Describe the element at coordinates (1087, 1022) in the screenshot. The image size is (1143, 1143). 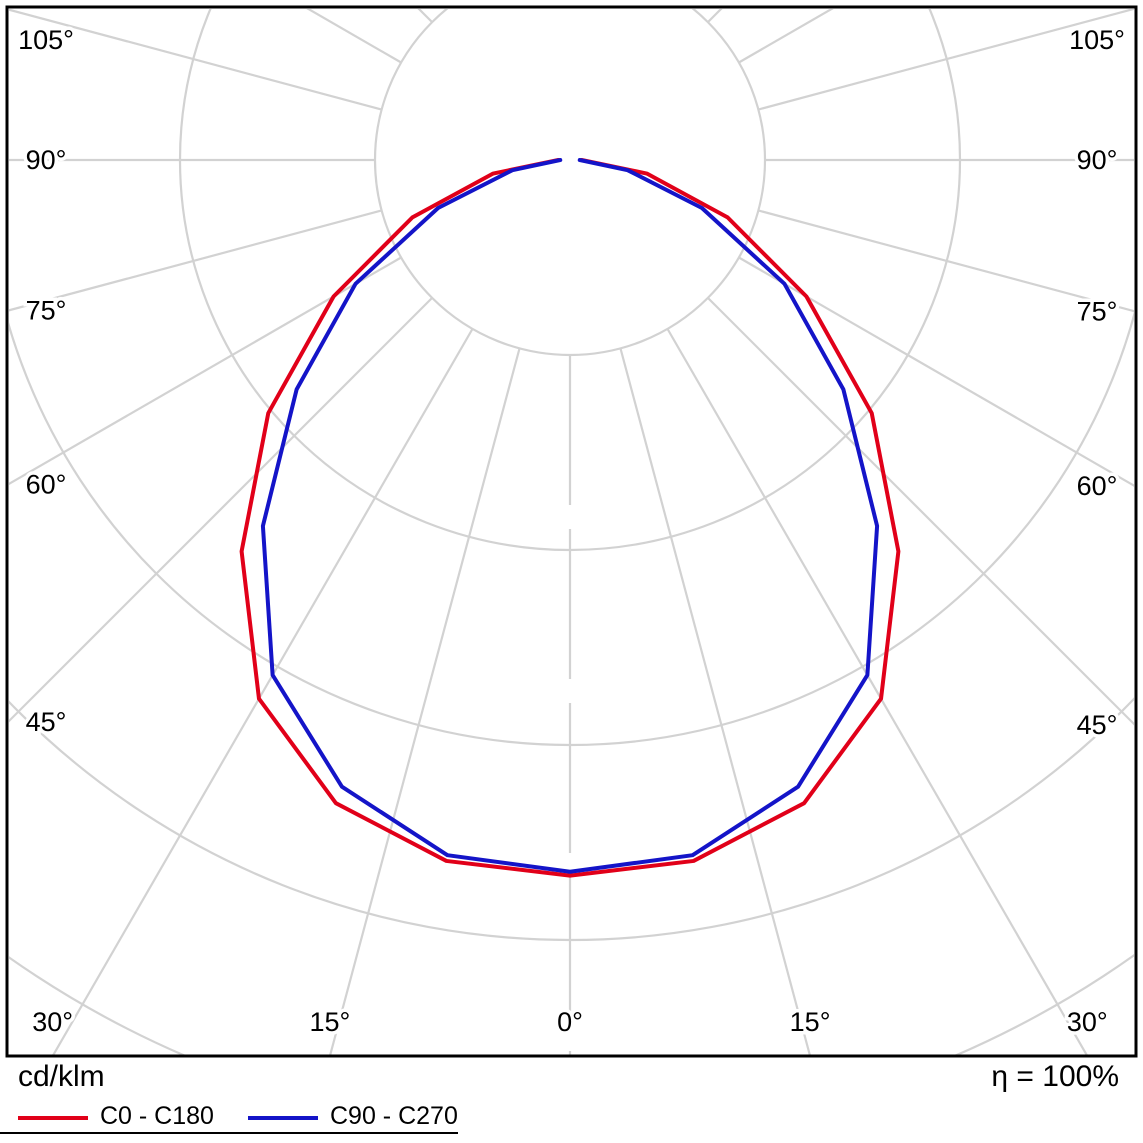
I see `angle-label-30-right: 30°` at that location.